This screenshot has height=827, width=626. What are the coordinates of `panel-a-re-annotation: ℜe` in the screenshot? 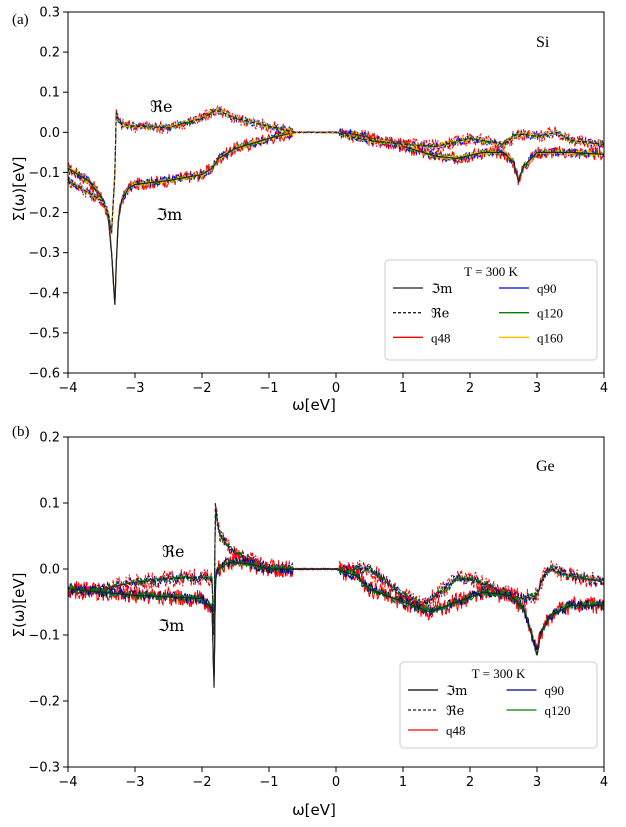 It's located at (161, 106).